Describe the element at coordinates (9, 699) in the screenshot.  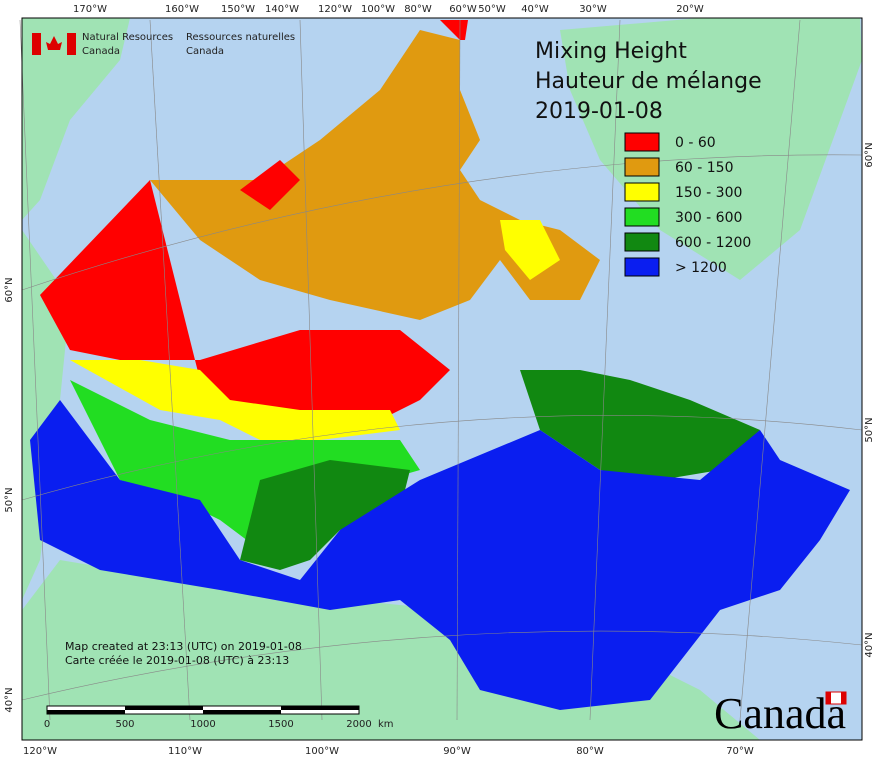
I see `left-label: 40°N` at that location.